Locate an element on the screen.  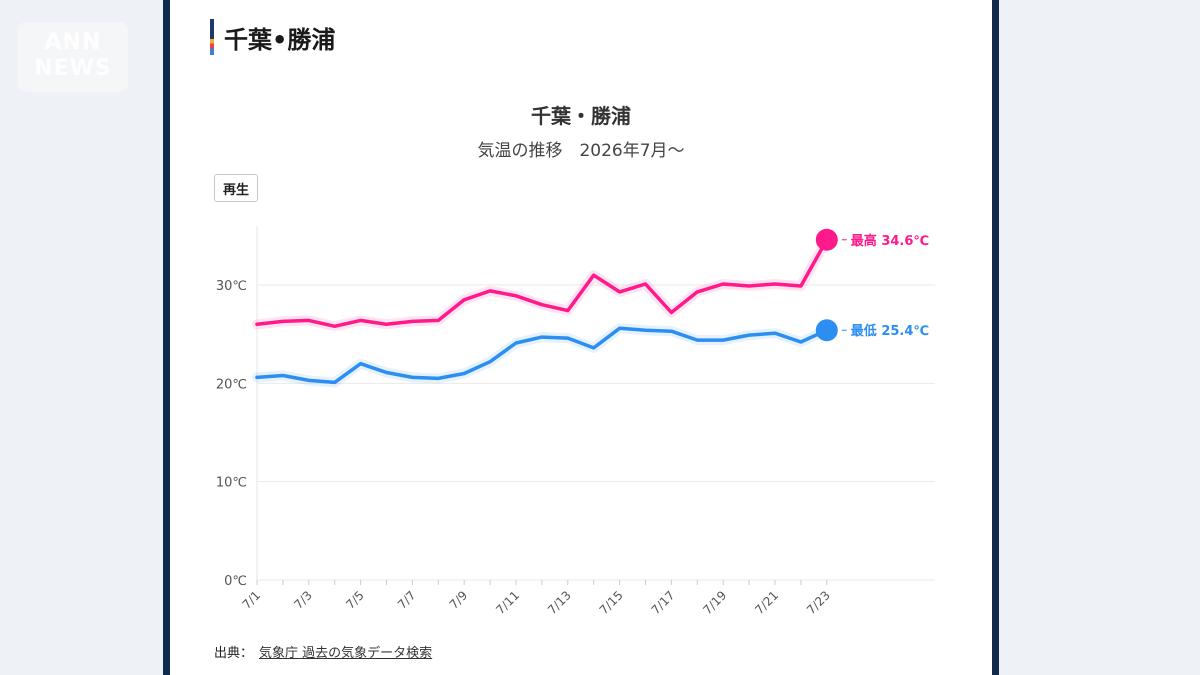
series-high-end-label: 最高 34.6℃ is located at coordinates (890, 241).